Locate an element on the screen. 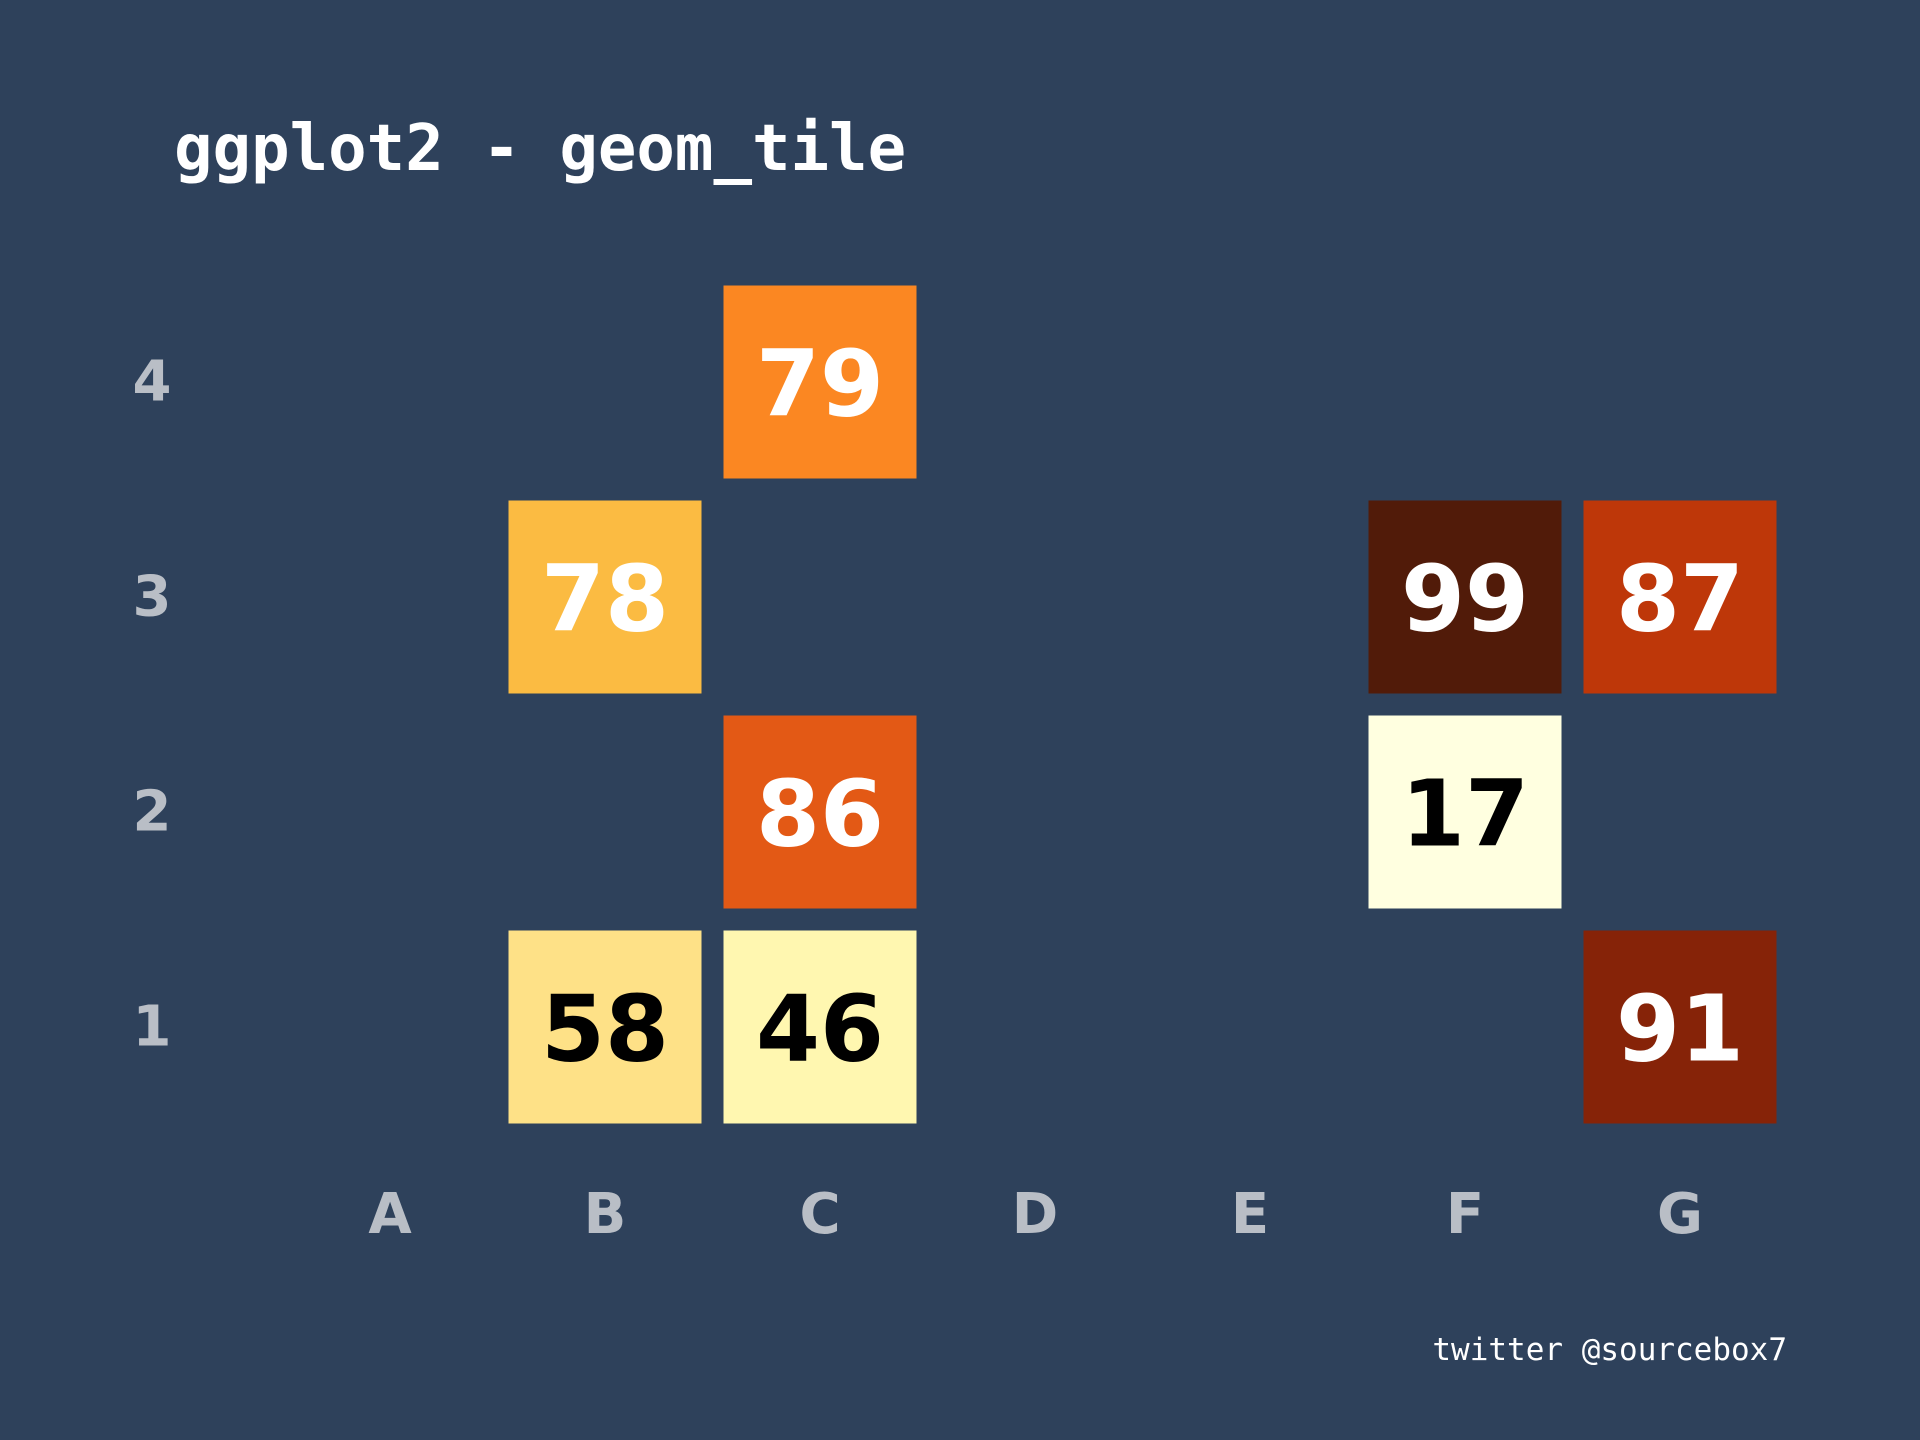  x-tick-label-a: A is located at coordinates (390, 1214).